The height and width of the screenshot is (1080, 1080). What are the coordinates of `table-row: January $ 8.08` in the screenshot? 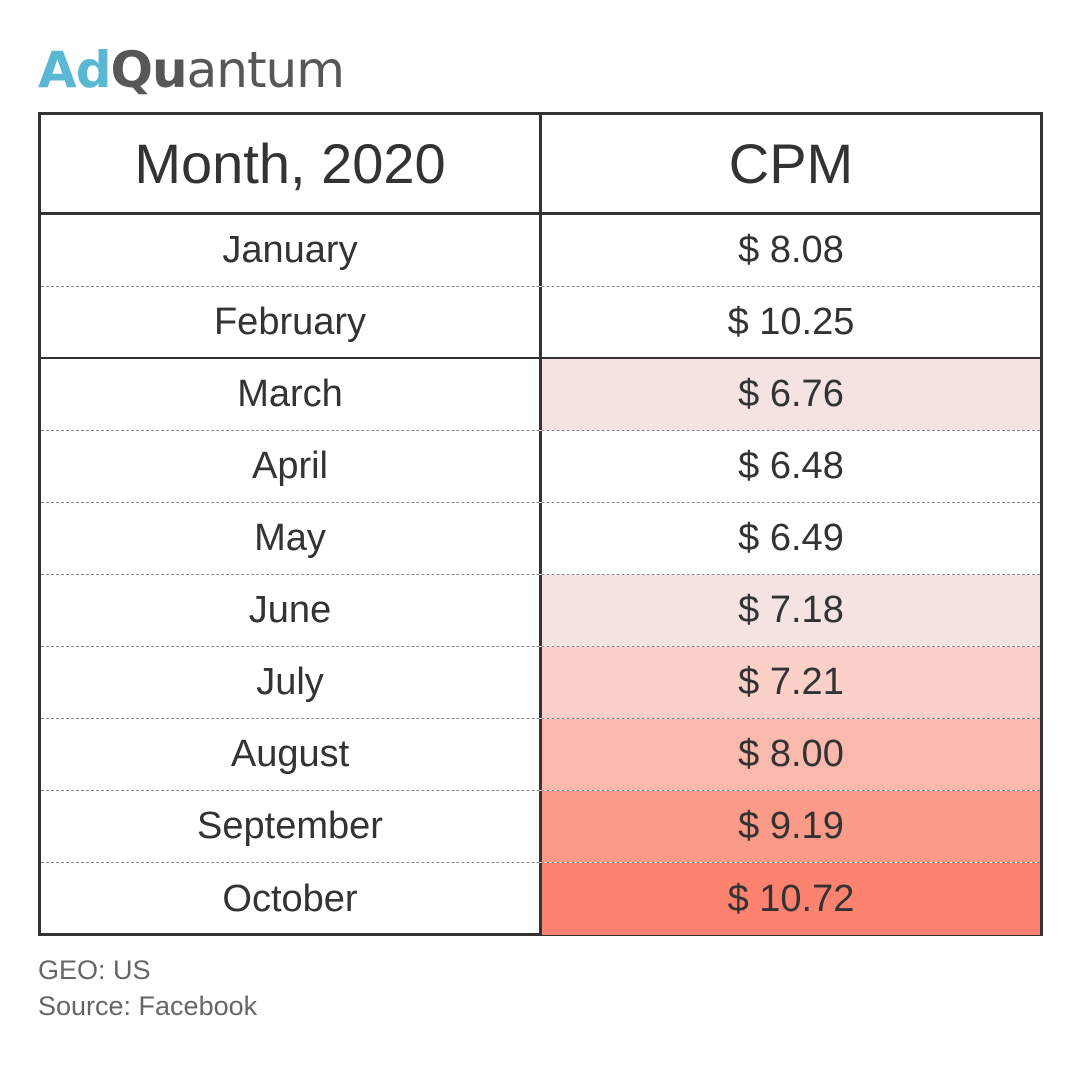 It's located at (540, 251).